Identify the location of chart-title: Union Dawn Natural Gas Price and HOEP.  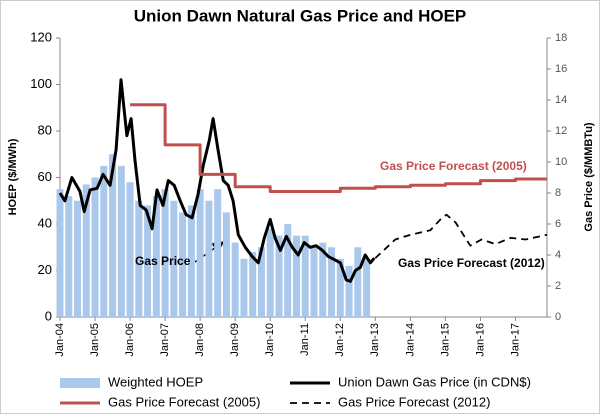
(300, 15).